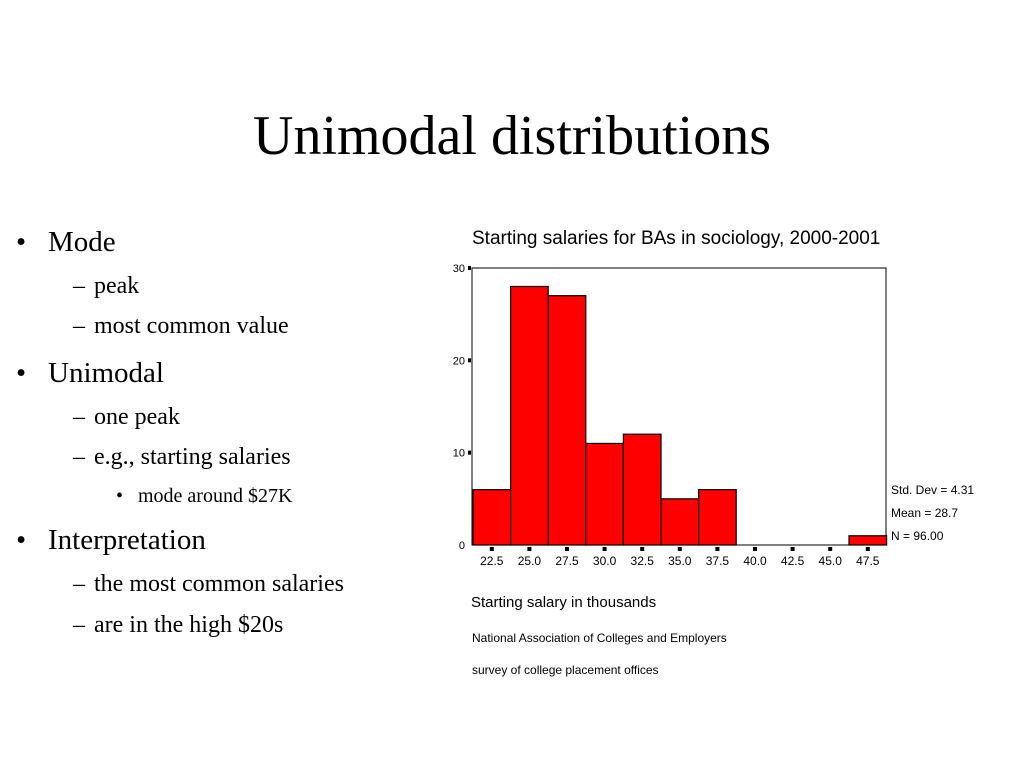 This screenshot has width=1024, height=768. I want to click on y-tick-label: 30, so click(459, 269).